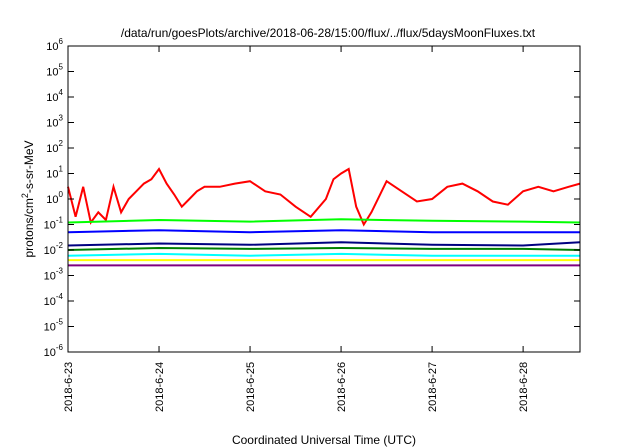 Image resolution: width=640 pixels, height=448 pixels. I want to click on x-tick-label: 2018-6-28, so click(524, 387).